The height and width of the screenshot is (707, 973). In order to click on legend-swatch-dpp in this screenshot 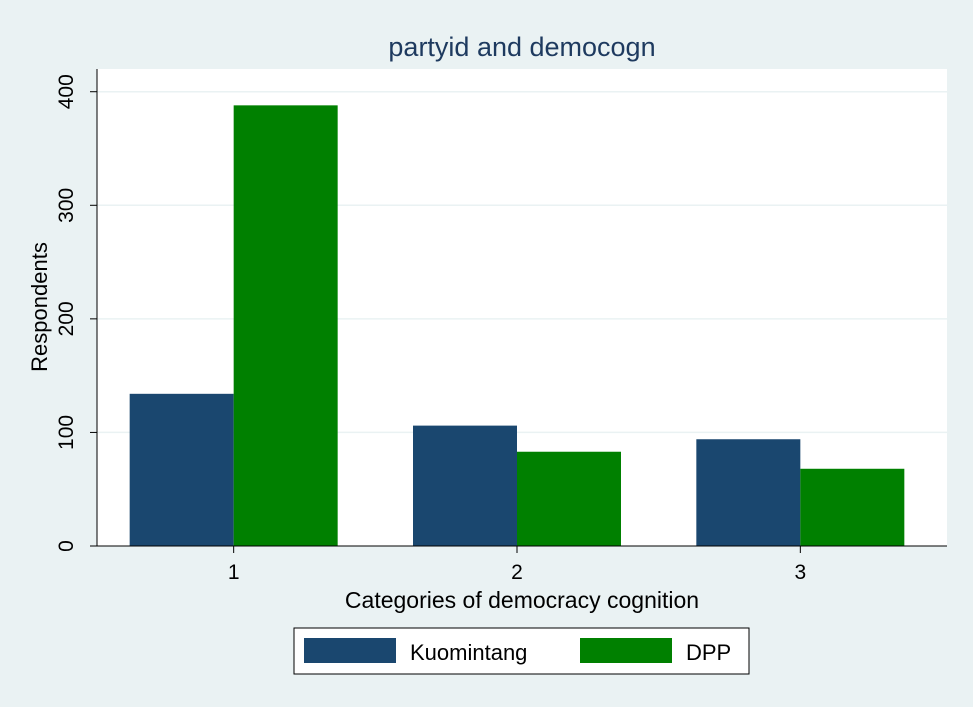, I will do `click(626, 650)`.